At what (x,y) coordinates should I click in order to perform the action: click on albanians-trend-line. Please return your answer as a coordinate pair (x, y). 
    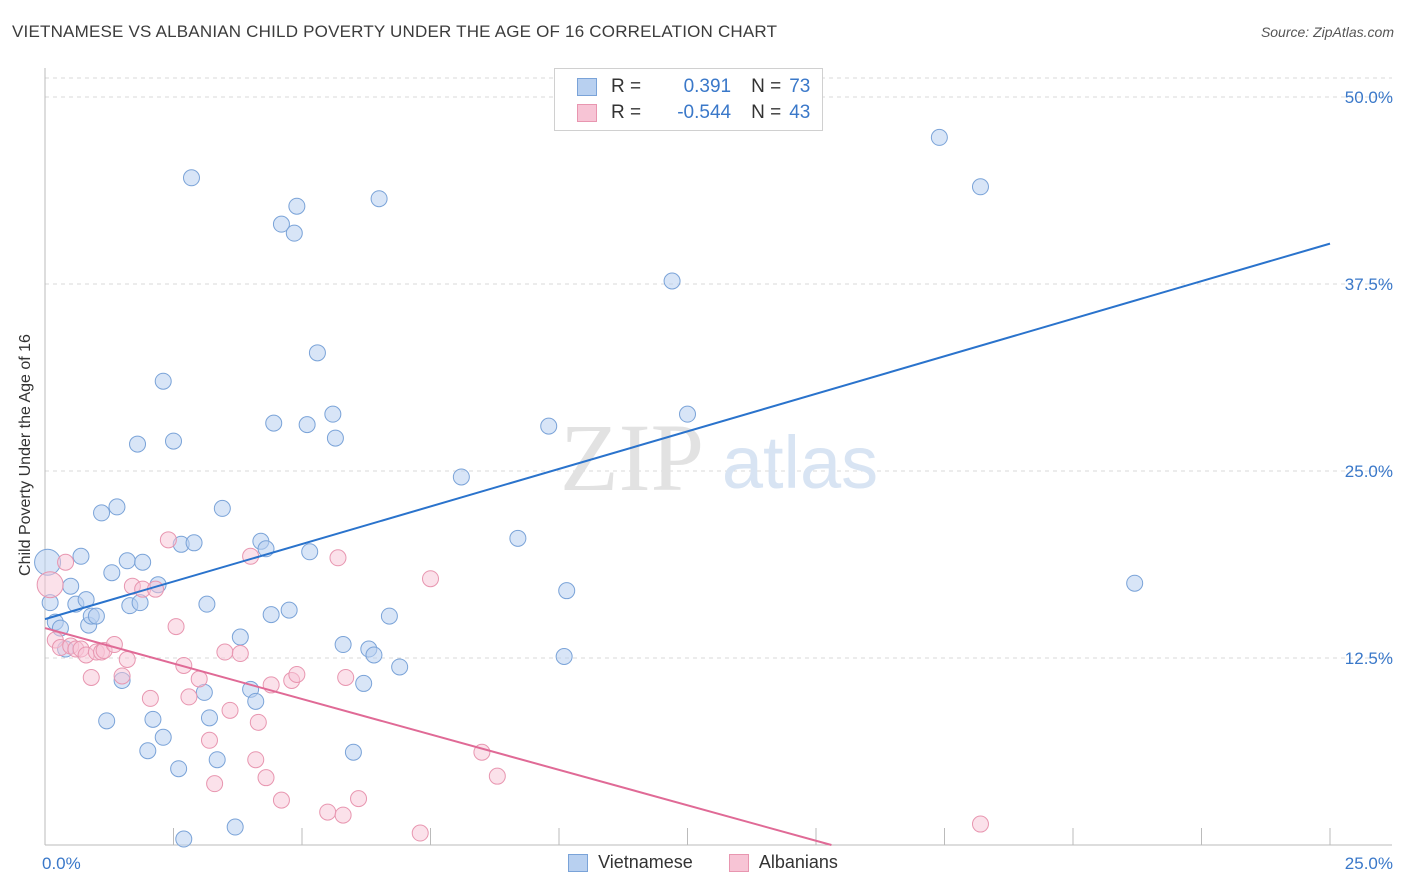
    Looking at the image, I should click on (438, 736).